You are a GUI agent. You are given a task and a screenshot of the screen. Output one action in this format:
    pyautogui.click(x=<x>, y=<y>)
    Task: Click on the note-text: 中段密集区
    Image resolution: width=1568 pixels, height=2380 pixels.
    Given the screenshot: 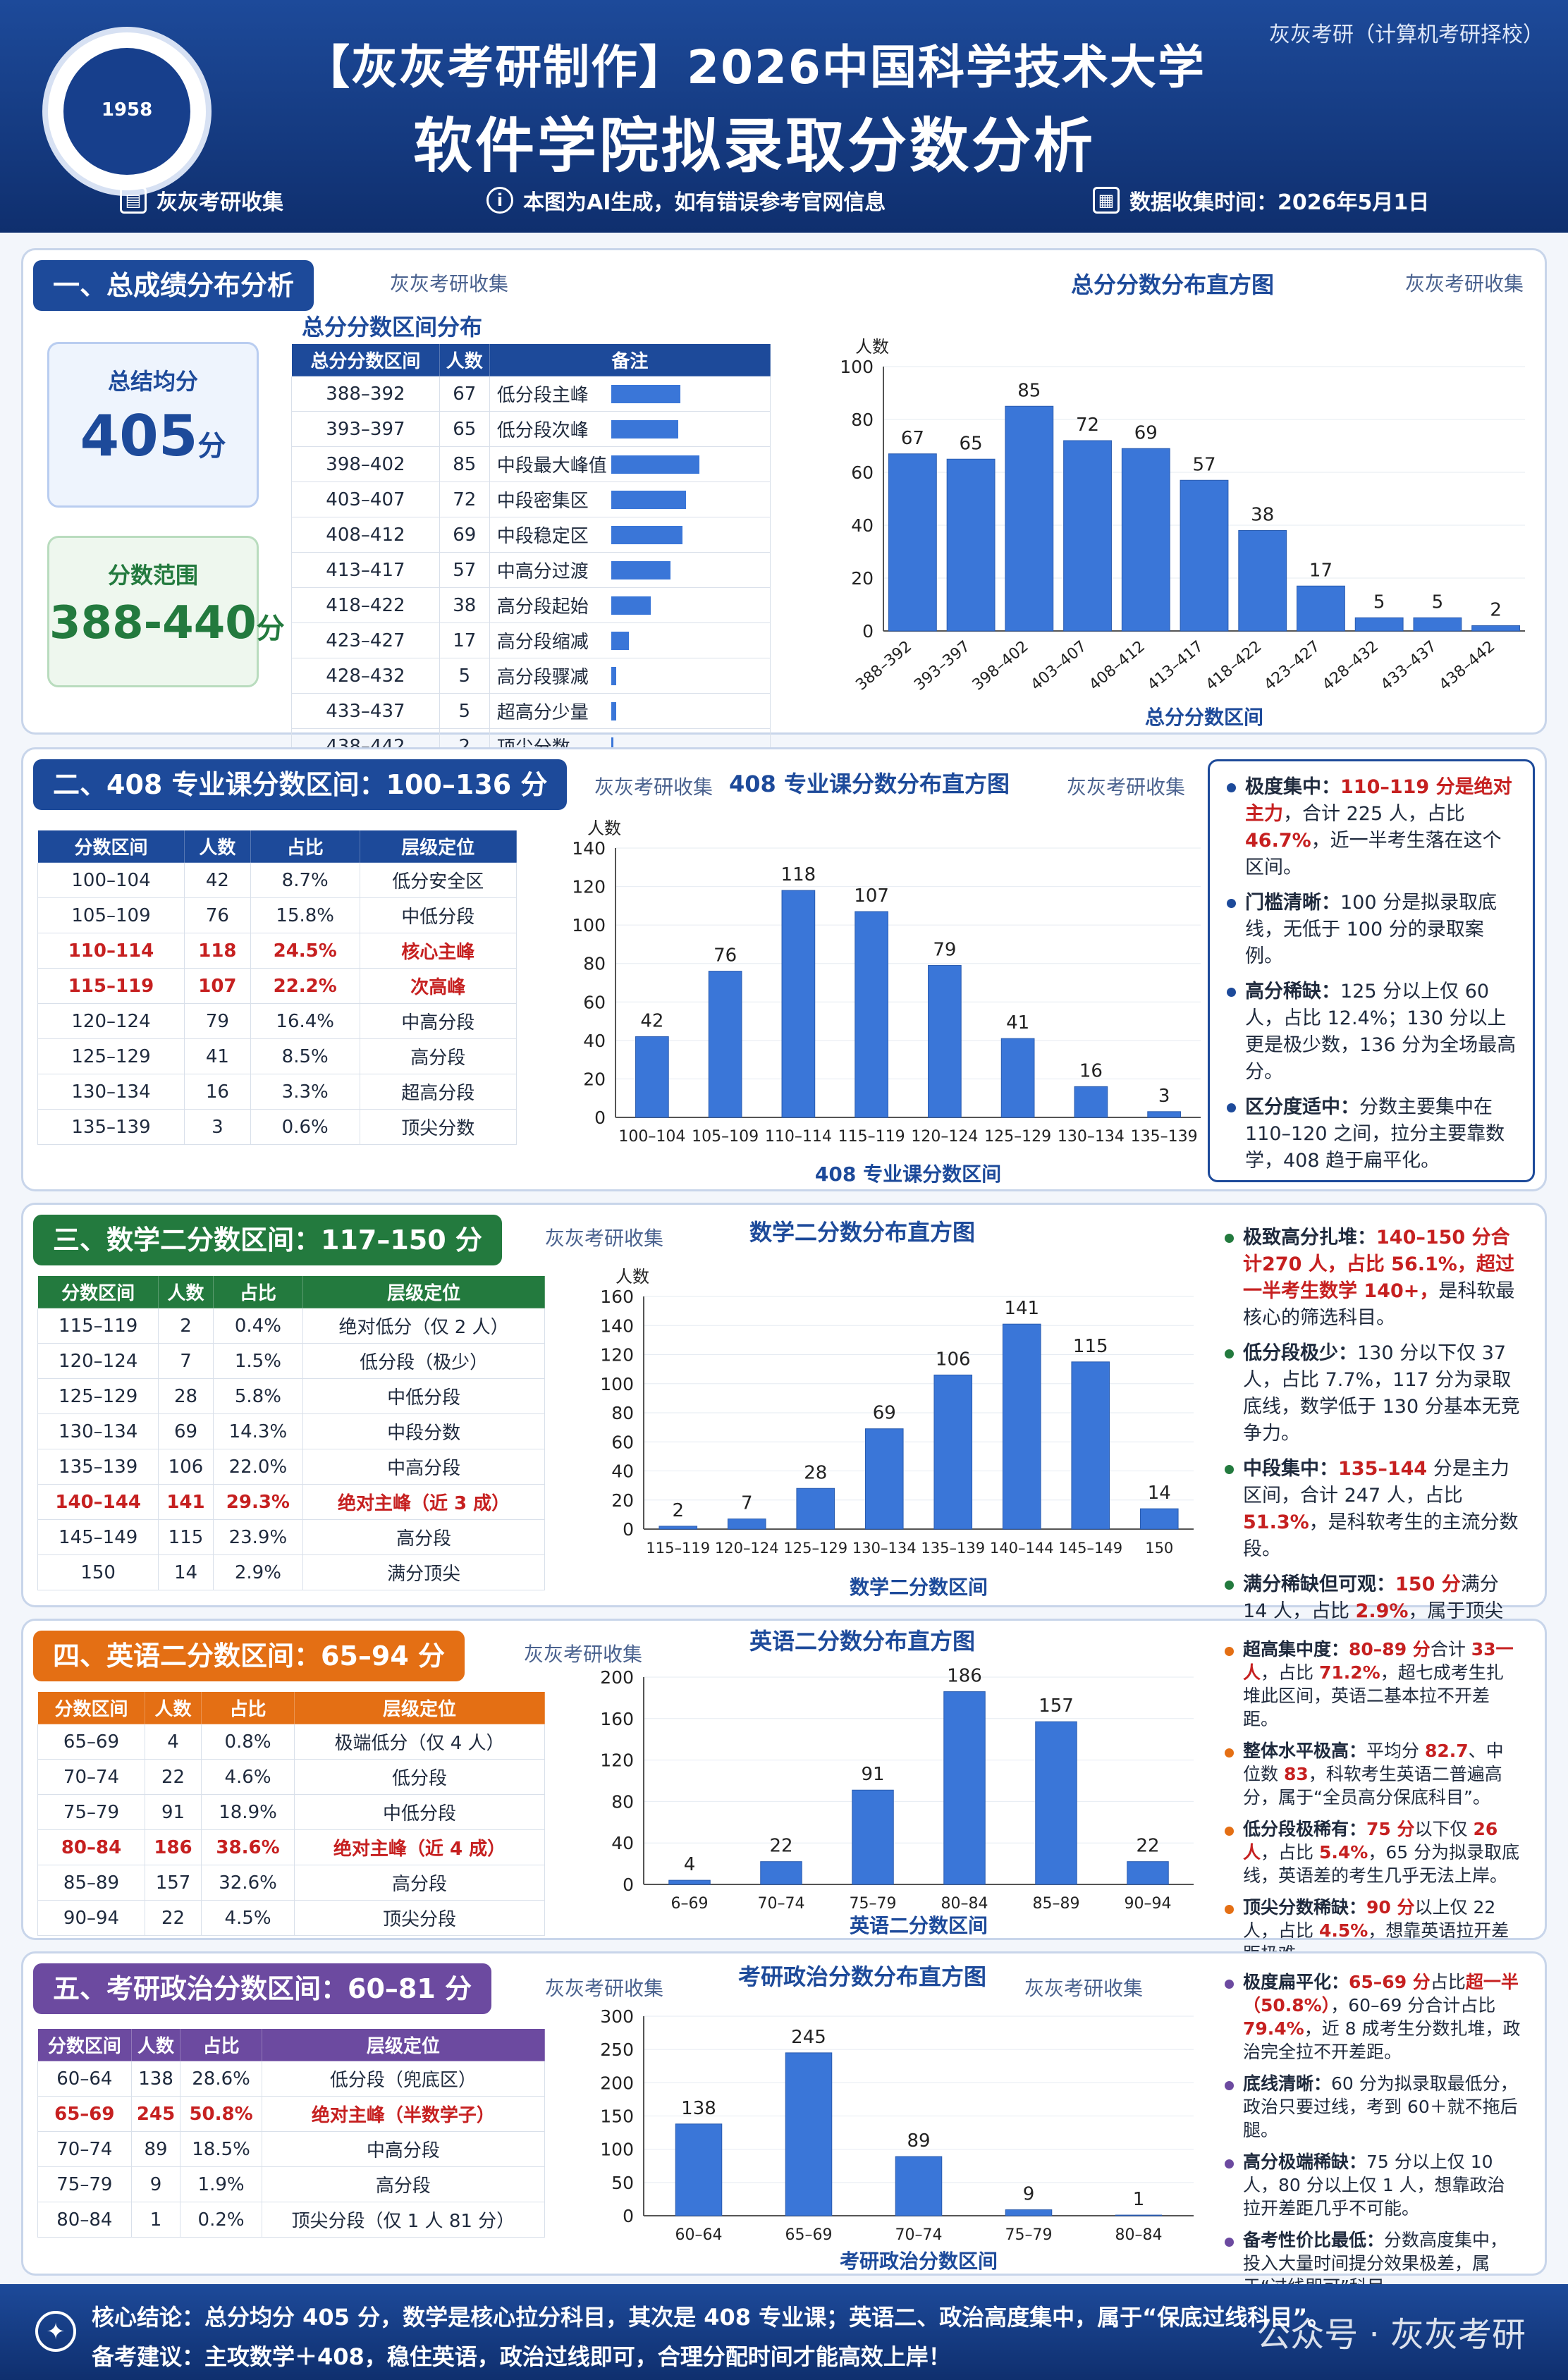 What is the action you would take?
    pyautogui.click(x=542, y=502)
    